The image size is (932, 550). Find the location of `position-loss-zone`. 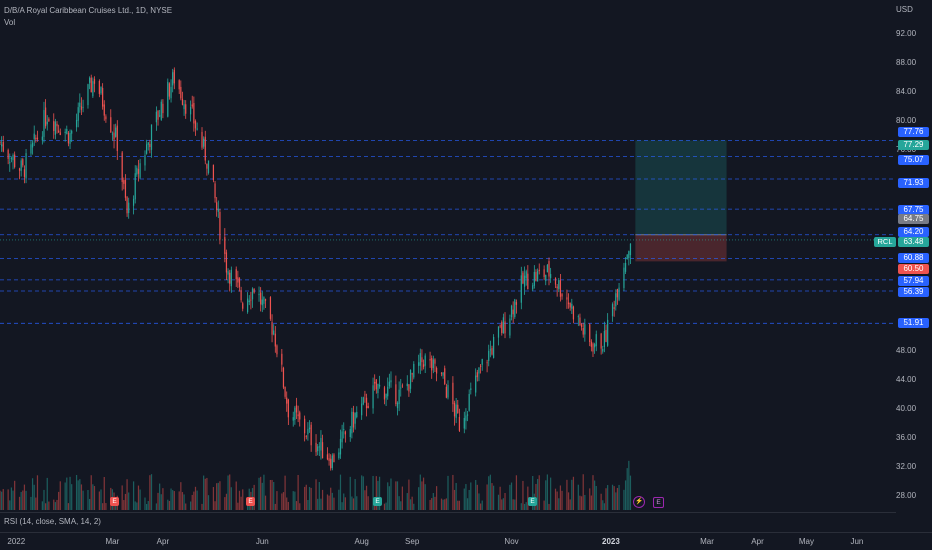

position-loss-zone is located at coordinates (681, 248).